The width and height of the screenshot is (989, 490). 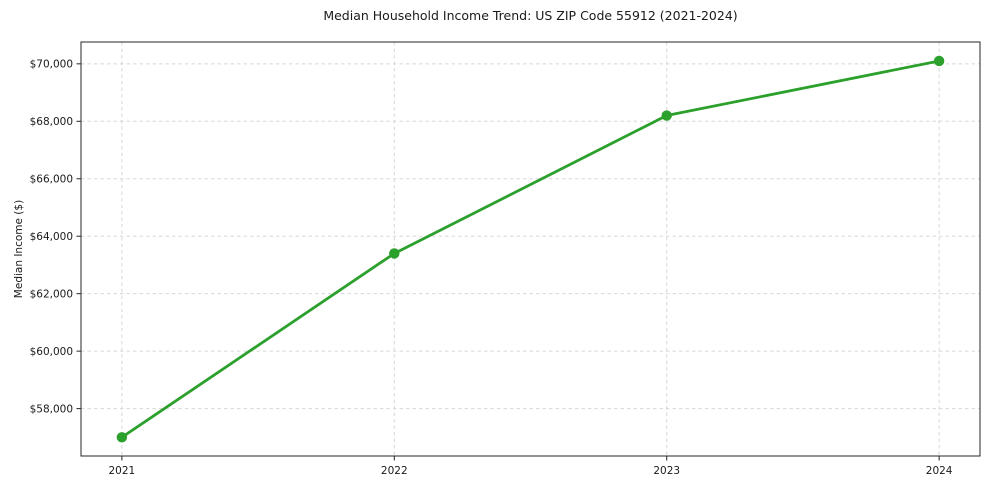 I want to click on x-tick-label: 2024, so click(x=939, y=471).